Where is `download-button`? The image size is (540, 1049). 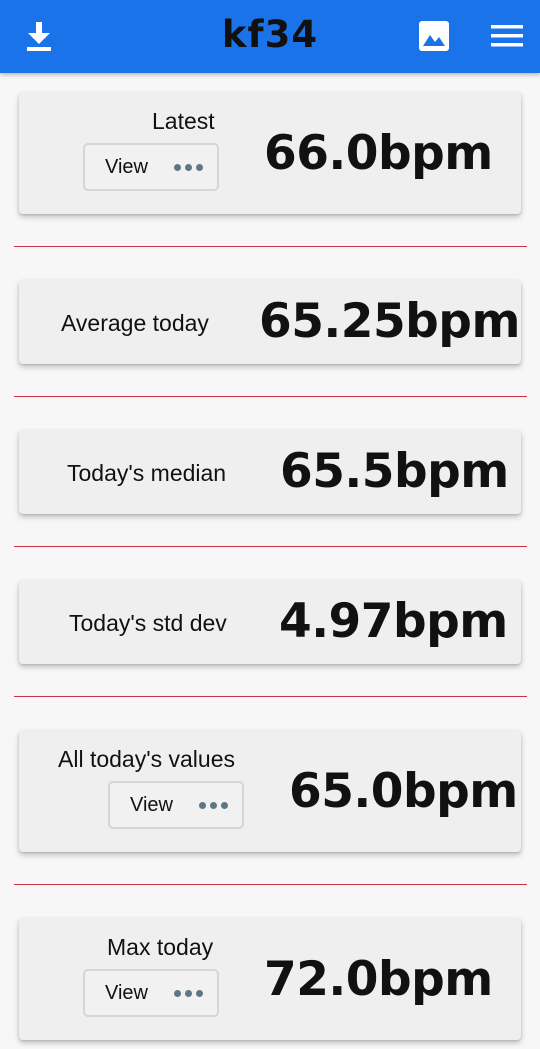 download-button is located at coordinates (39, 36).